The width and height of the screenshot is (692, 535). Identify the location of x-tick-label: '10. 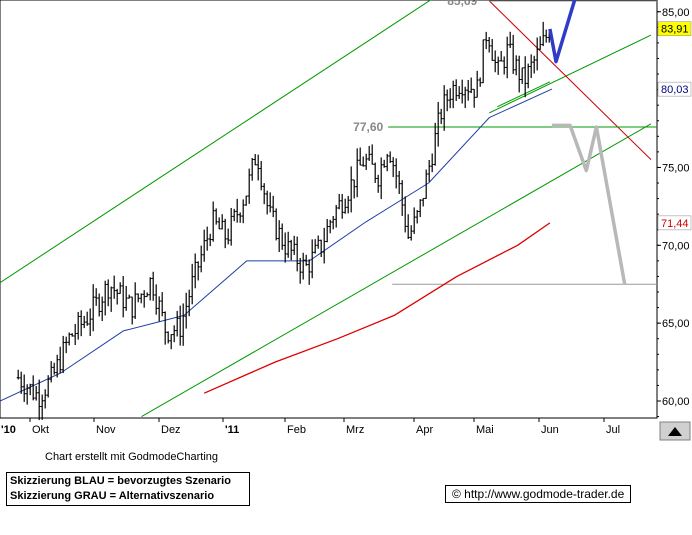
(8, 430).